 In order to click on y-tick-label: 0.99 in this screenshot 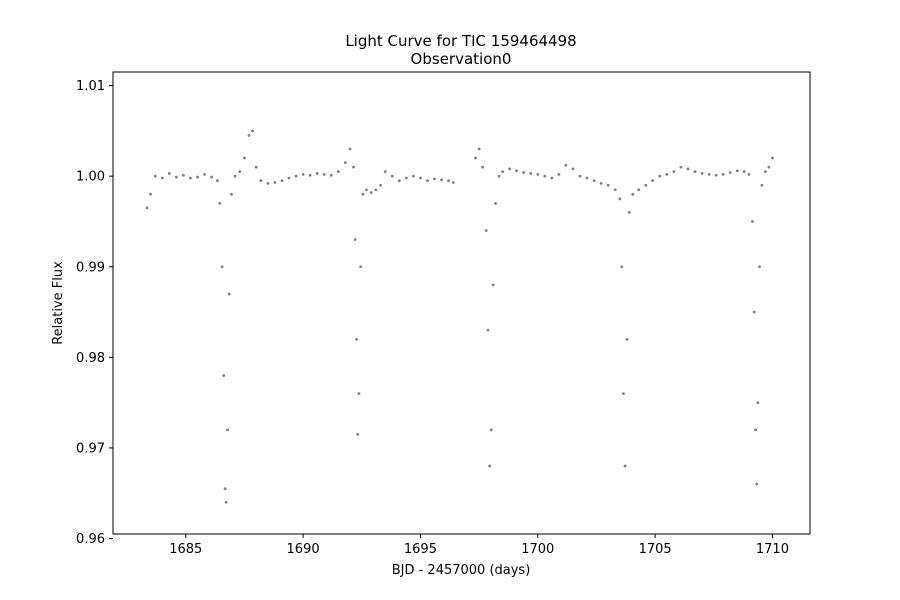, I will do `click(90, 267)`.